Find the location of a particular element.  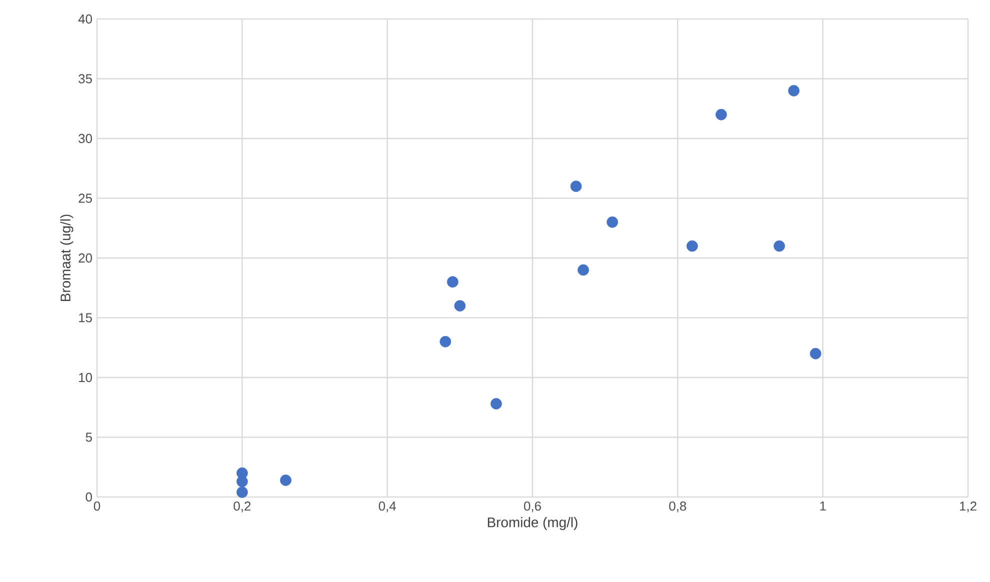

x-tick-label: 0,4 is located at coordinates (387, 507).